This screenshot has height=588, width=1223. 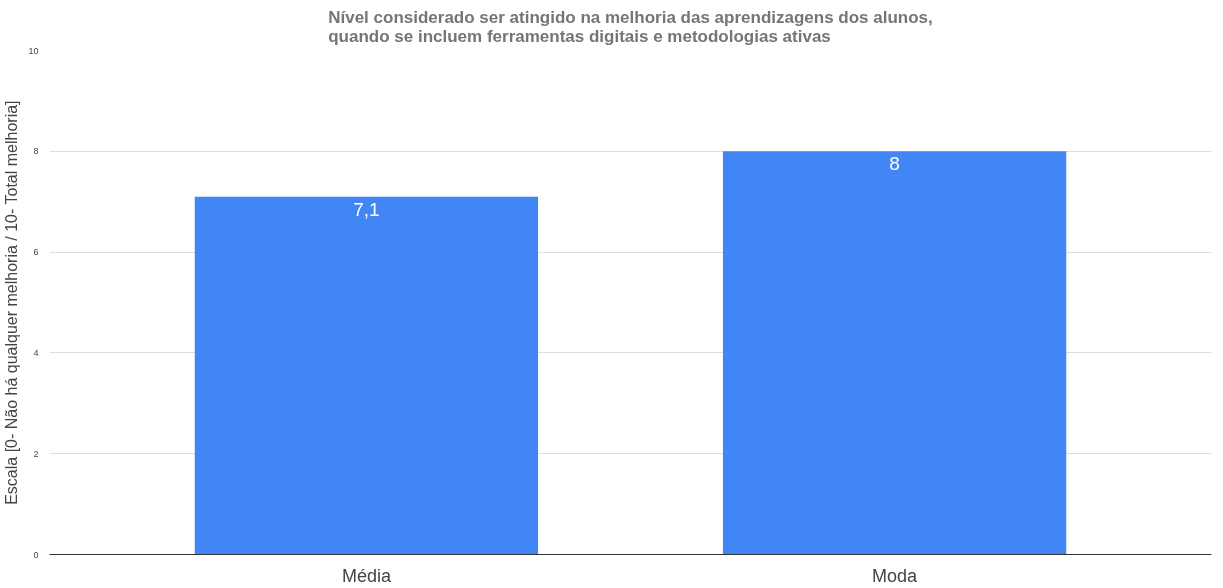 What do you see at coordinates (36, 252) in the screenshot?
I see `y-tick-label: 6` at bounding box center [36, 252].